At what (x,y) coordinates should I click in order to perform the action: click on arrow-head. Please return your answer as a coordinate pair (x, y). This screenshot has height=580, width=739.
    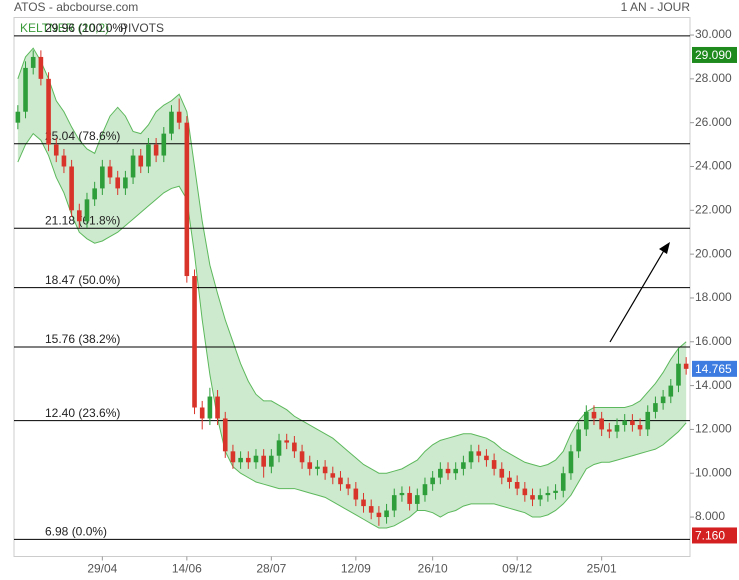
    Looking at the image, I should click on (664, 248).